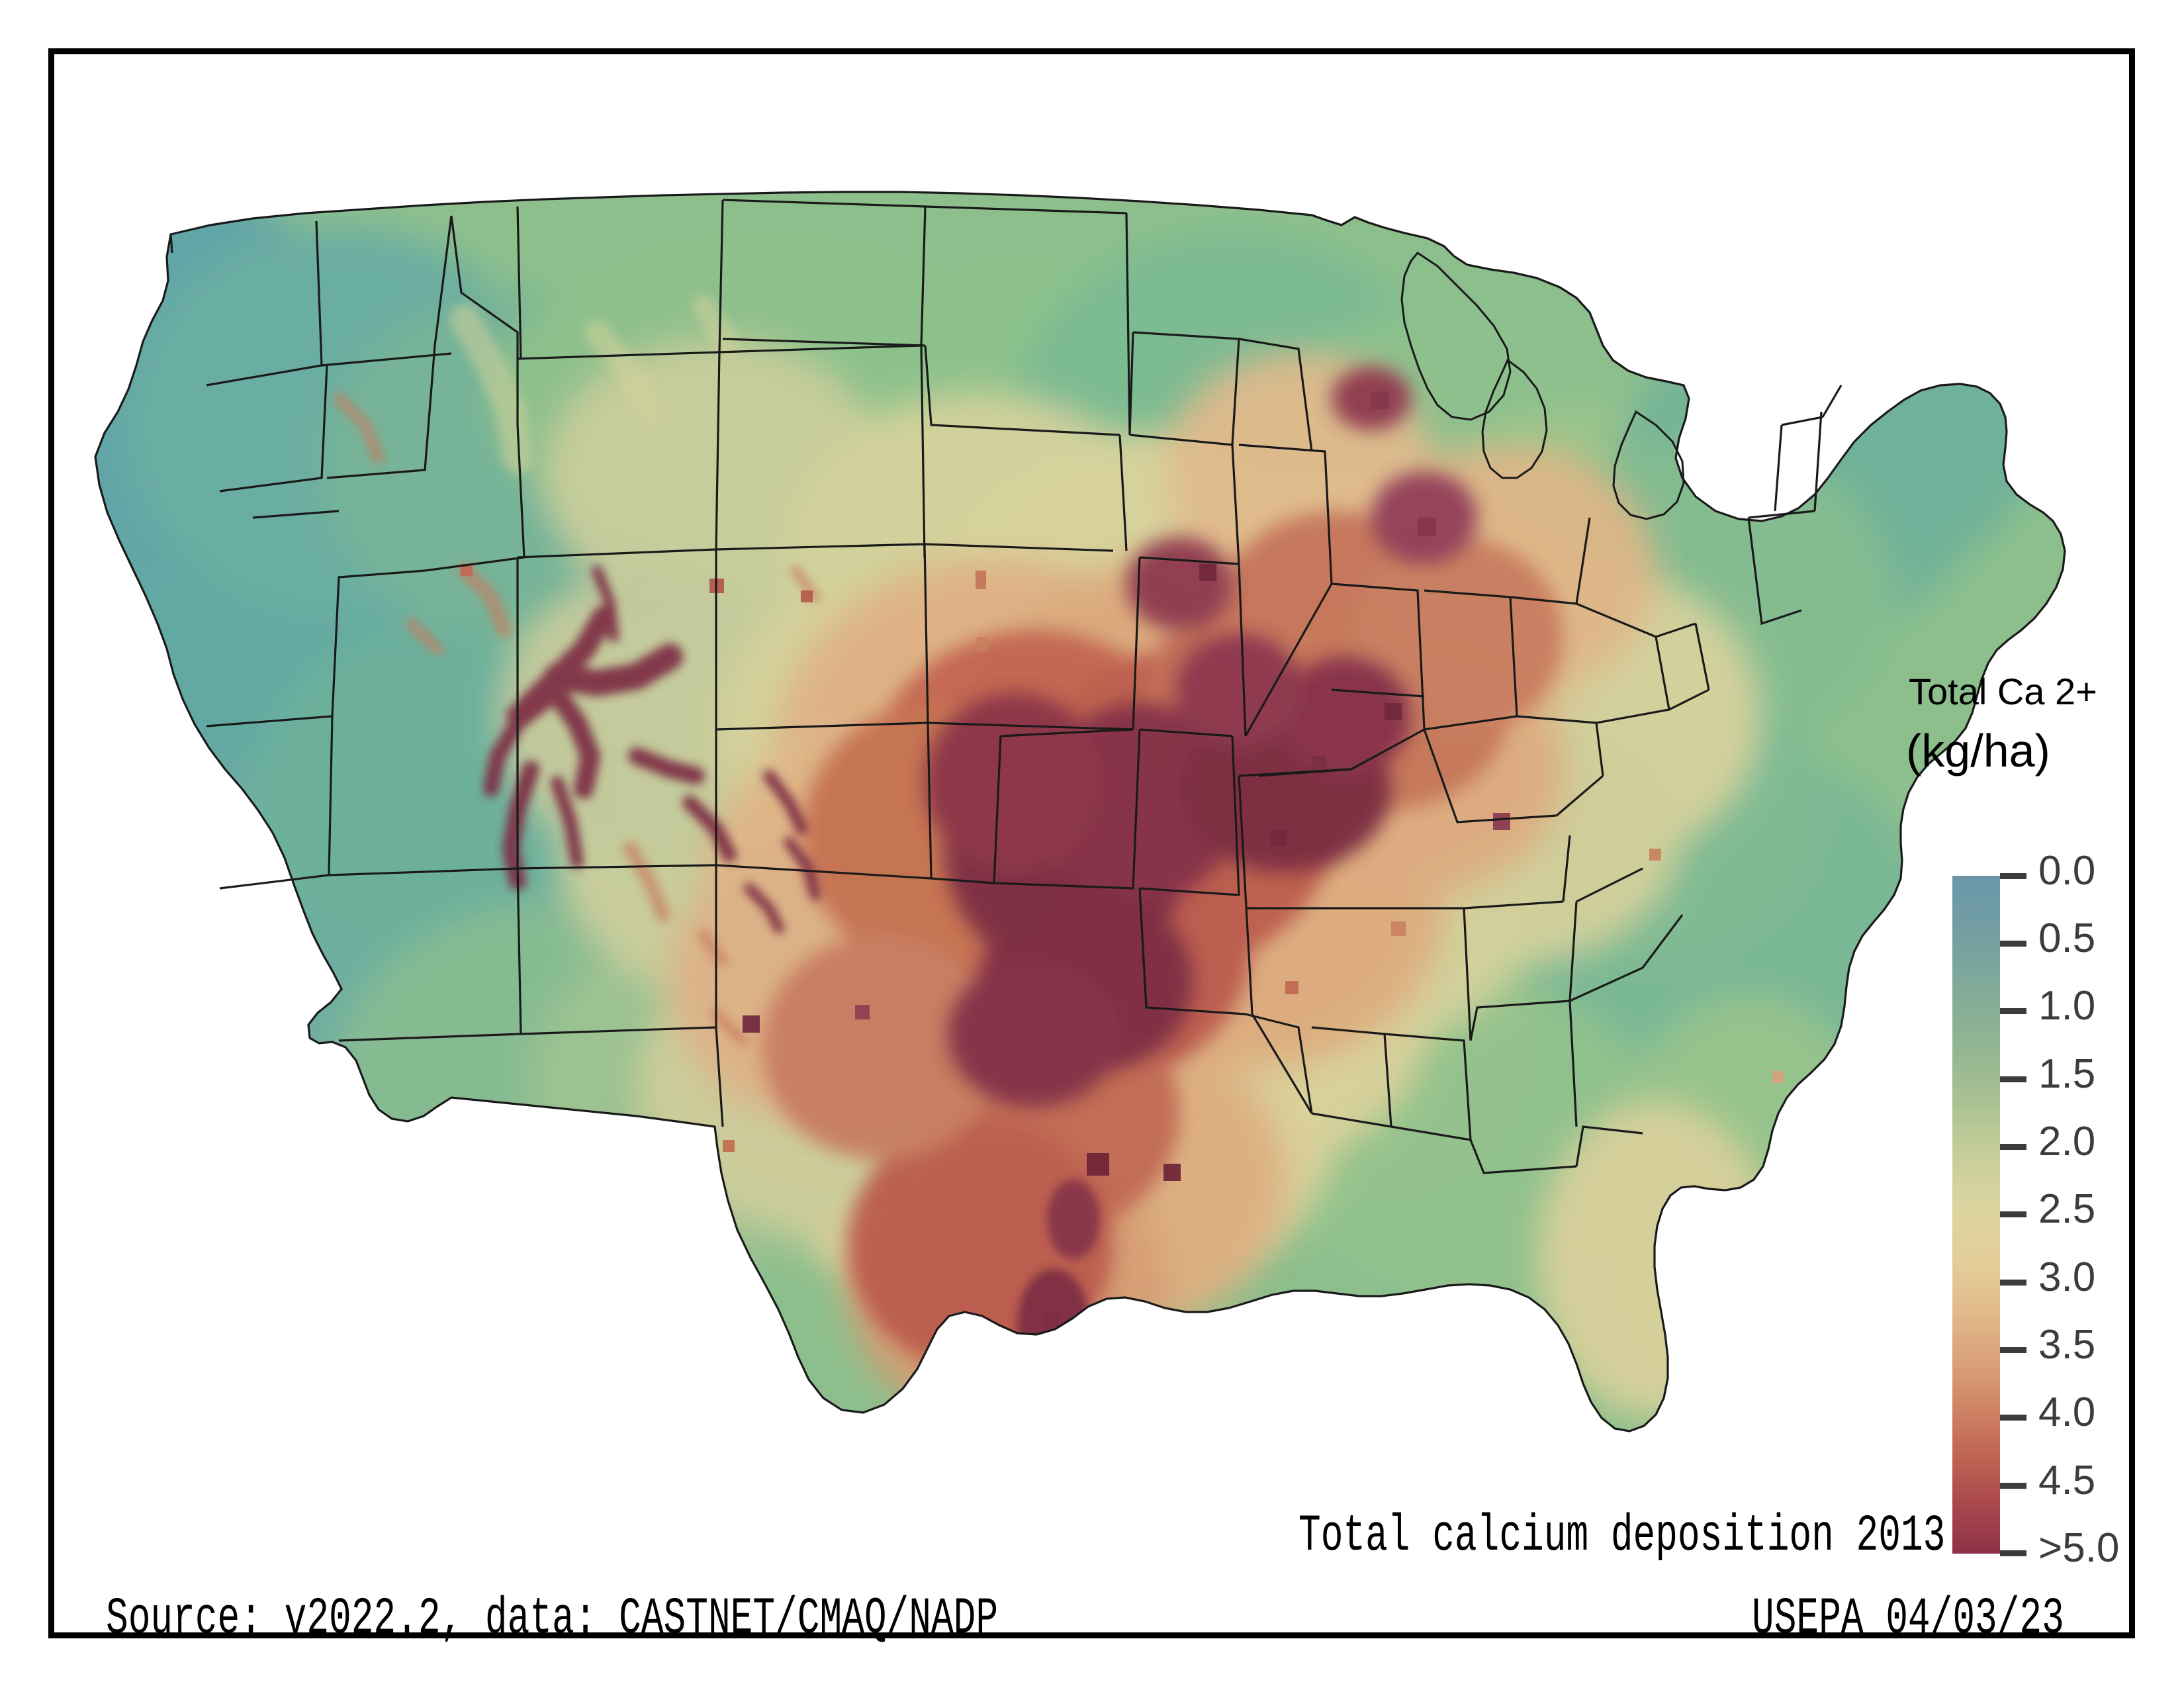  Describe the element at coordinates (1978, 750) in the screenshot. I see `legend-title-line2: (kg/ha)` at that location.